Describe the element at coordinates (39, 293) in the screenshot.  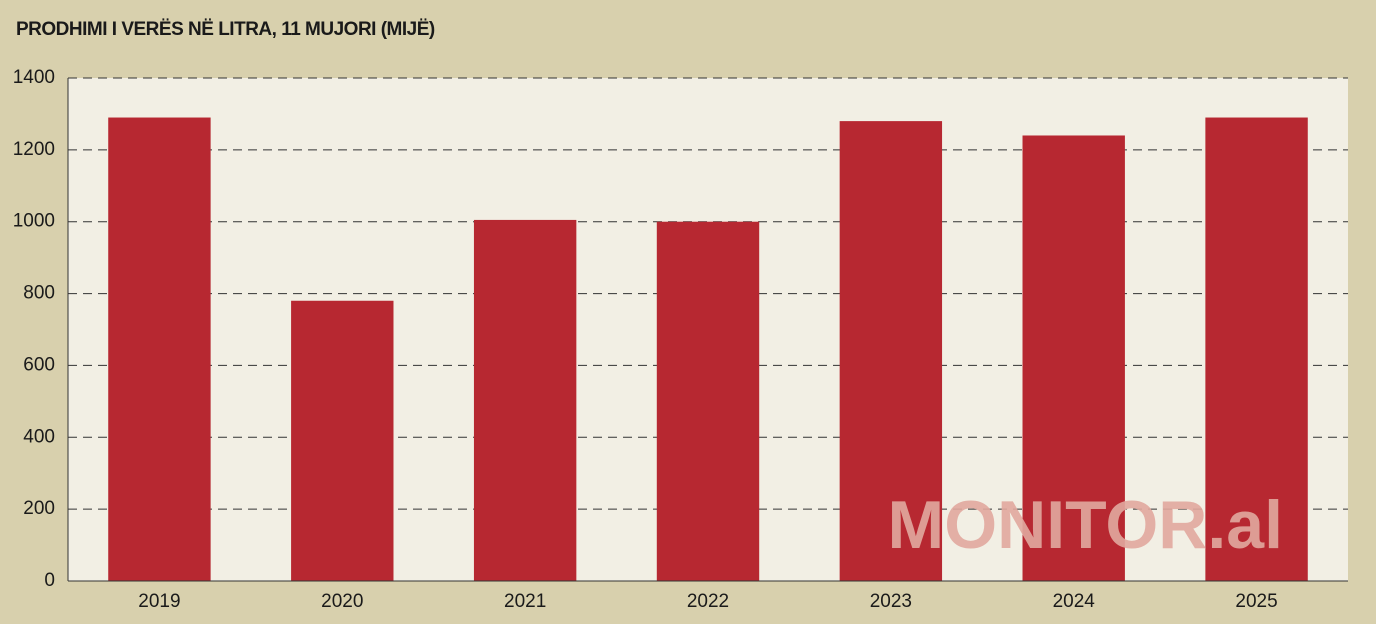
I see `y-tick-label: 800` at that location.